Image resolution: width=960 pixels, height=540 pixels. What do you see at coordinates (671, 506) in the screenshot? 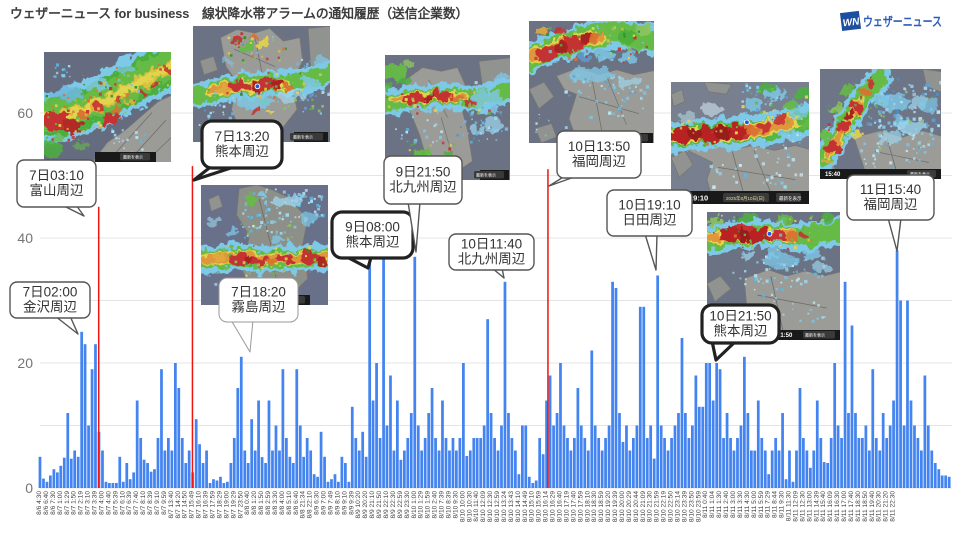
I see `svg-text: 8/10 22:50` at bounding box center [671, 506].